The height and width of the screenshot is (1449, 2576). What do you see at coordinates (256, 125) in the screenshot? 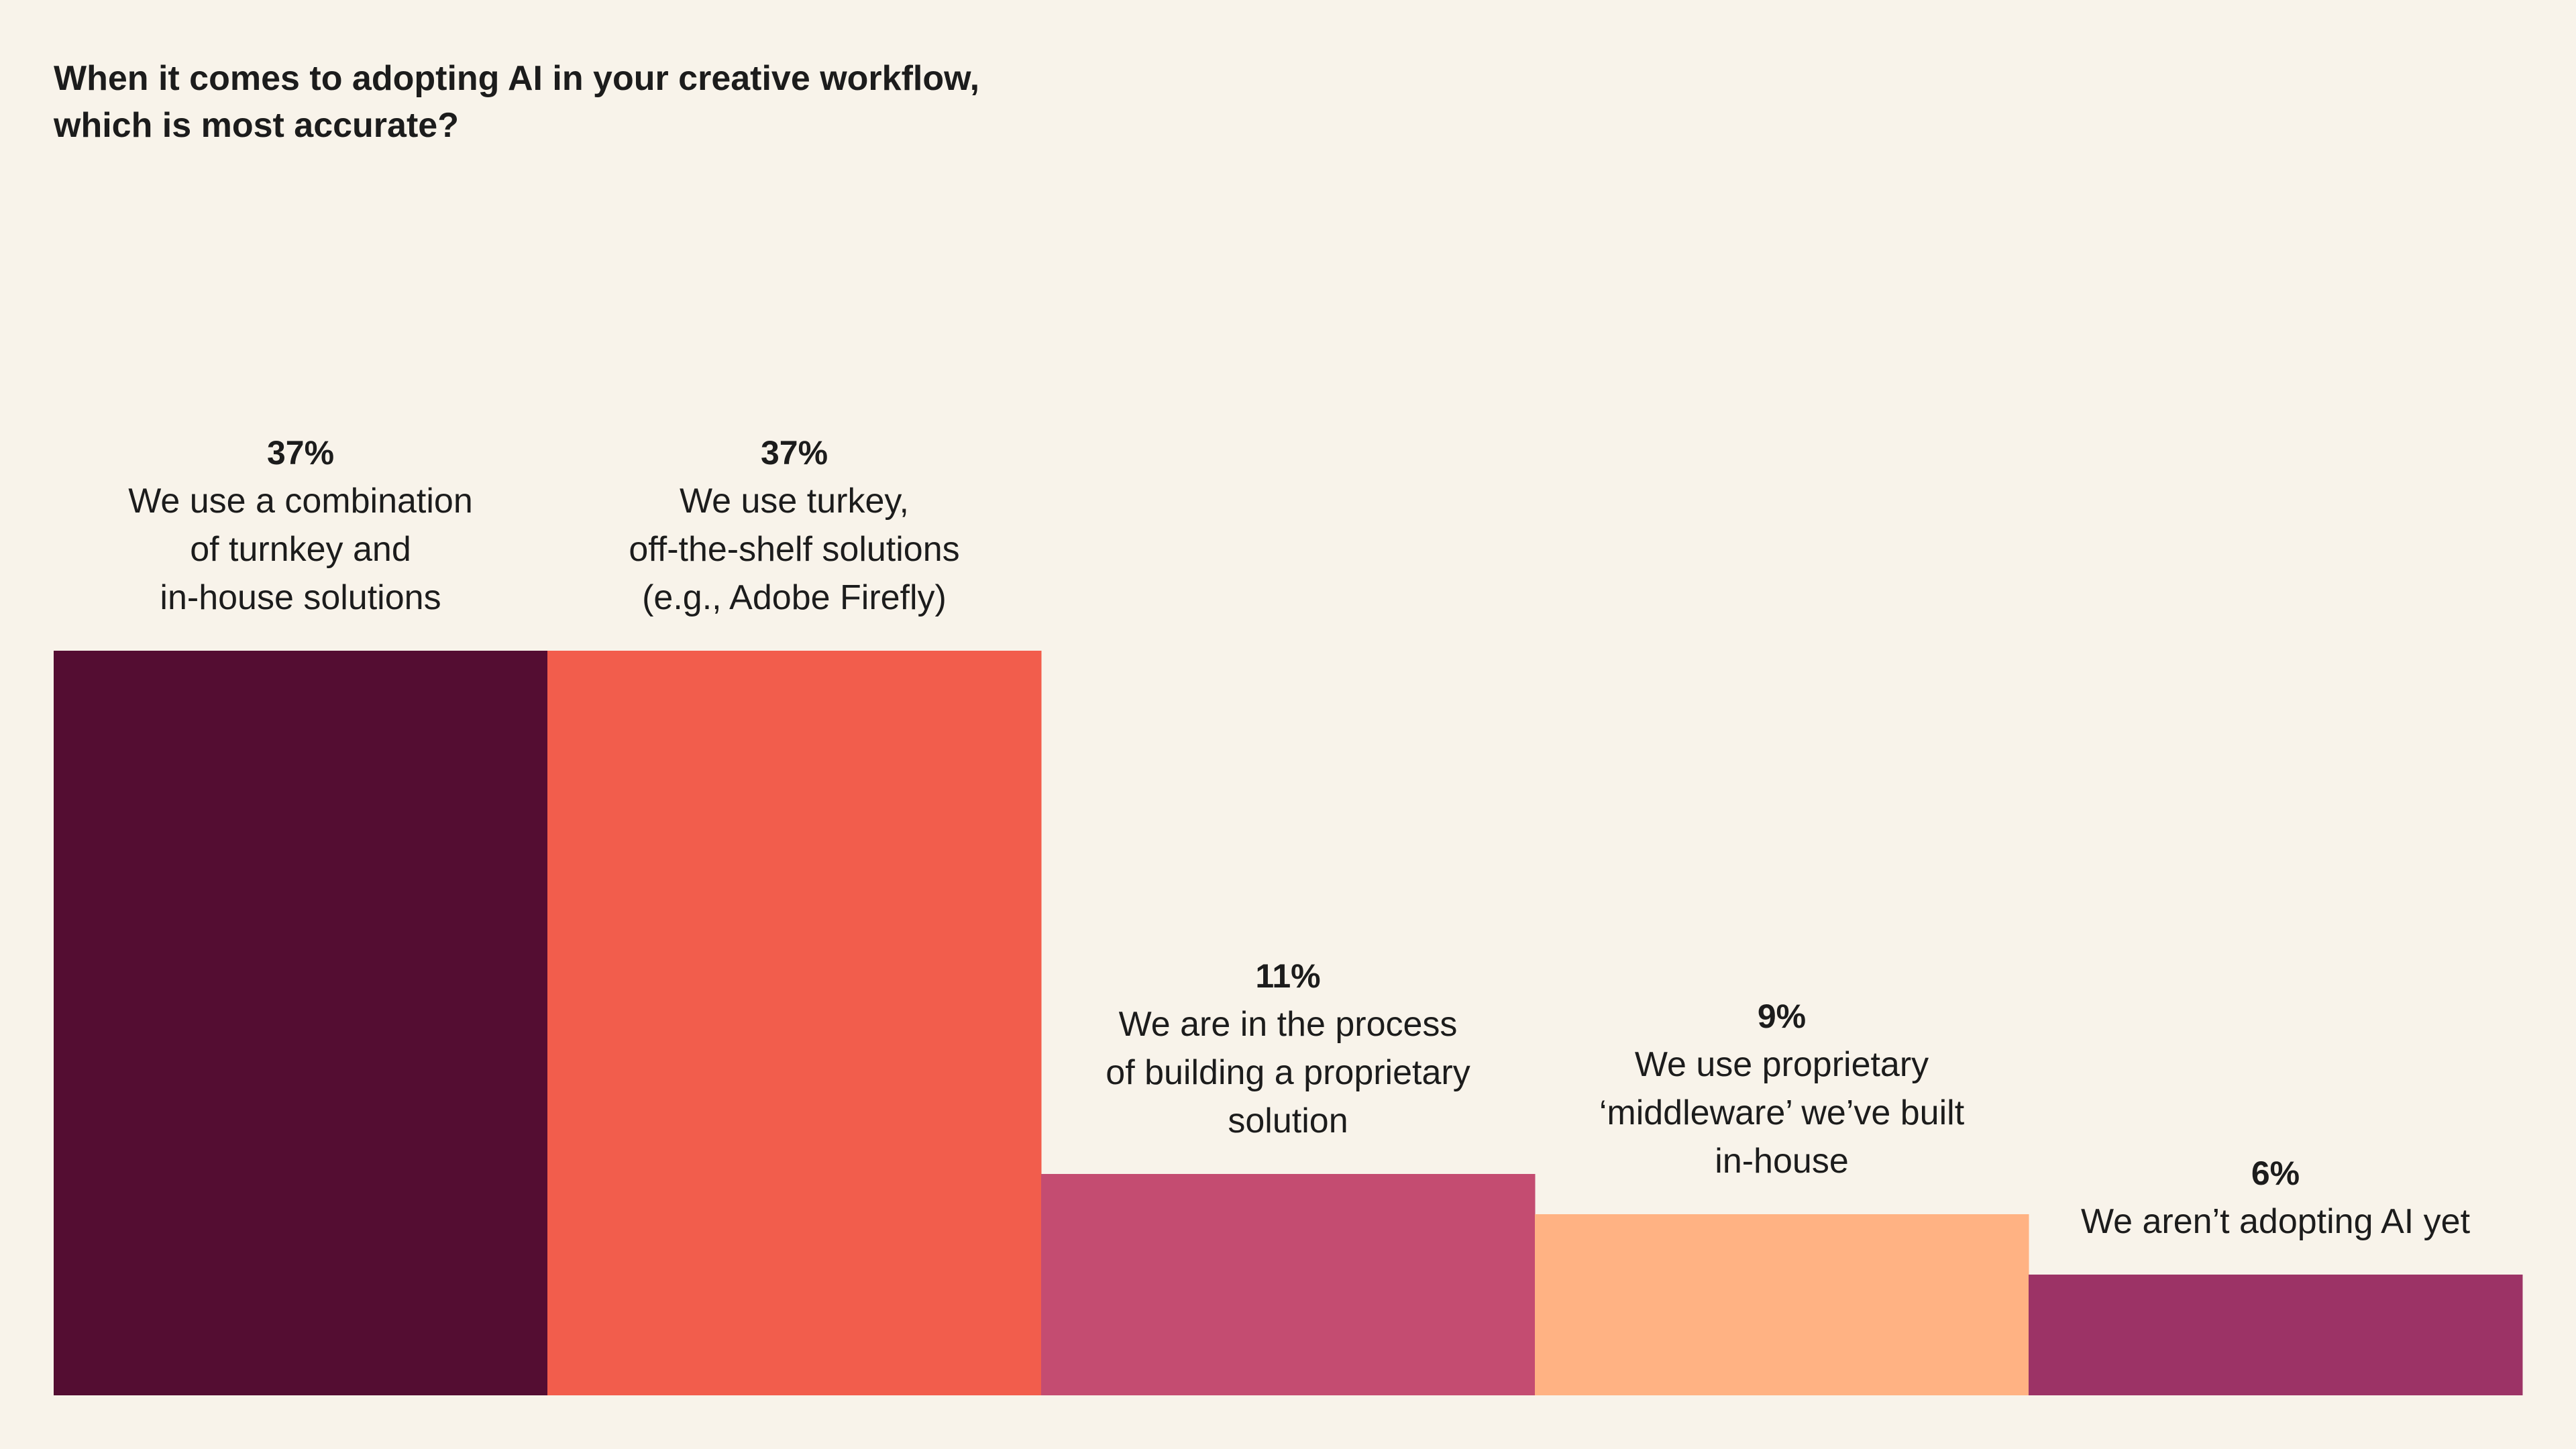
I see `chart-title-line-2: which is most accurate?` at bounding box center [256, 125].